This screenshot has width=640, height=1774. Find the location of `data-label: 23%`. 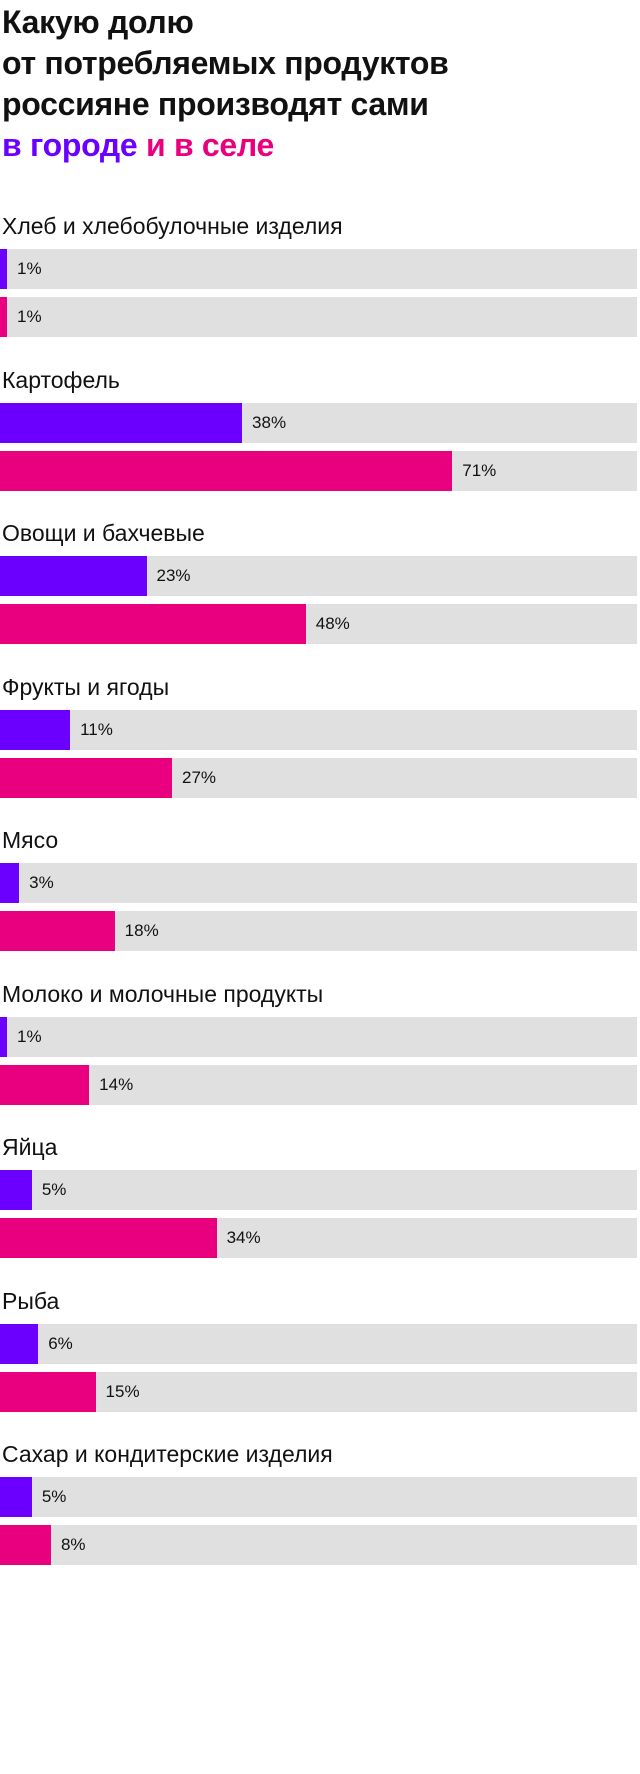

data-label: 23% is located at coordinates (173, 575).